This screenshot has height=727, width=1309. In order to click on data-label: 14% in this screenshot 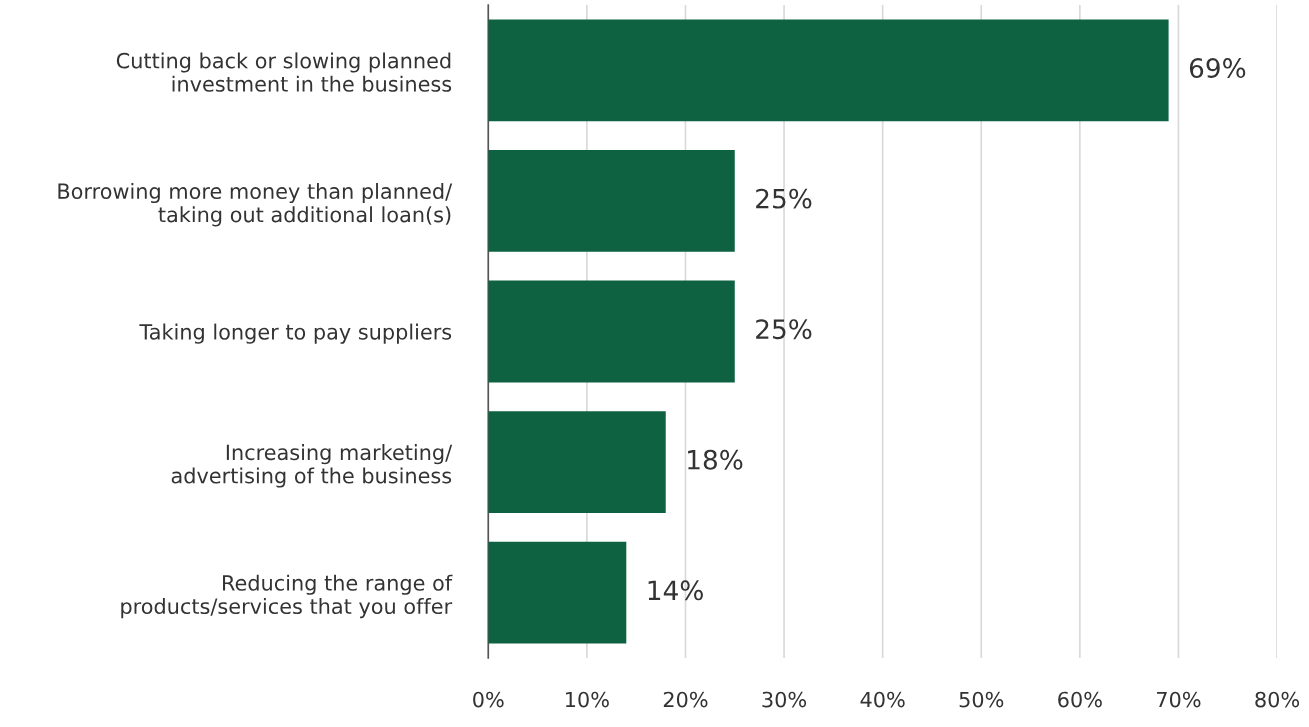, I will do `click(675, 590)`.